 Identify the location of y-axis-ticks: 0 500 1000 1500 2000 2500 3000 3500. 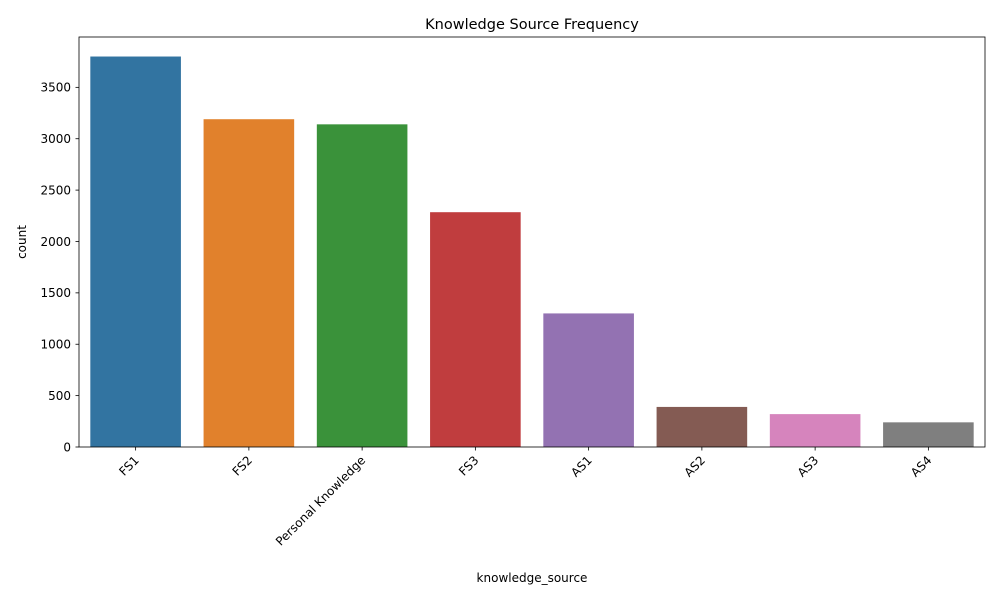
(59, 267).